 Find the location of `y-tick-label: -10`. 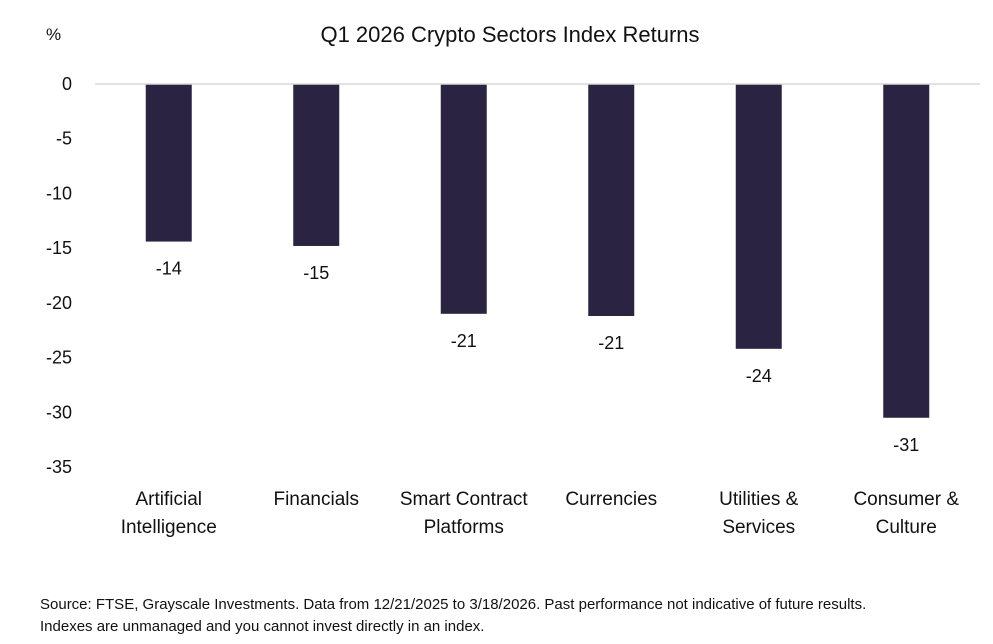

y-tick-label: -10 is located at coordinates (59, 193).